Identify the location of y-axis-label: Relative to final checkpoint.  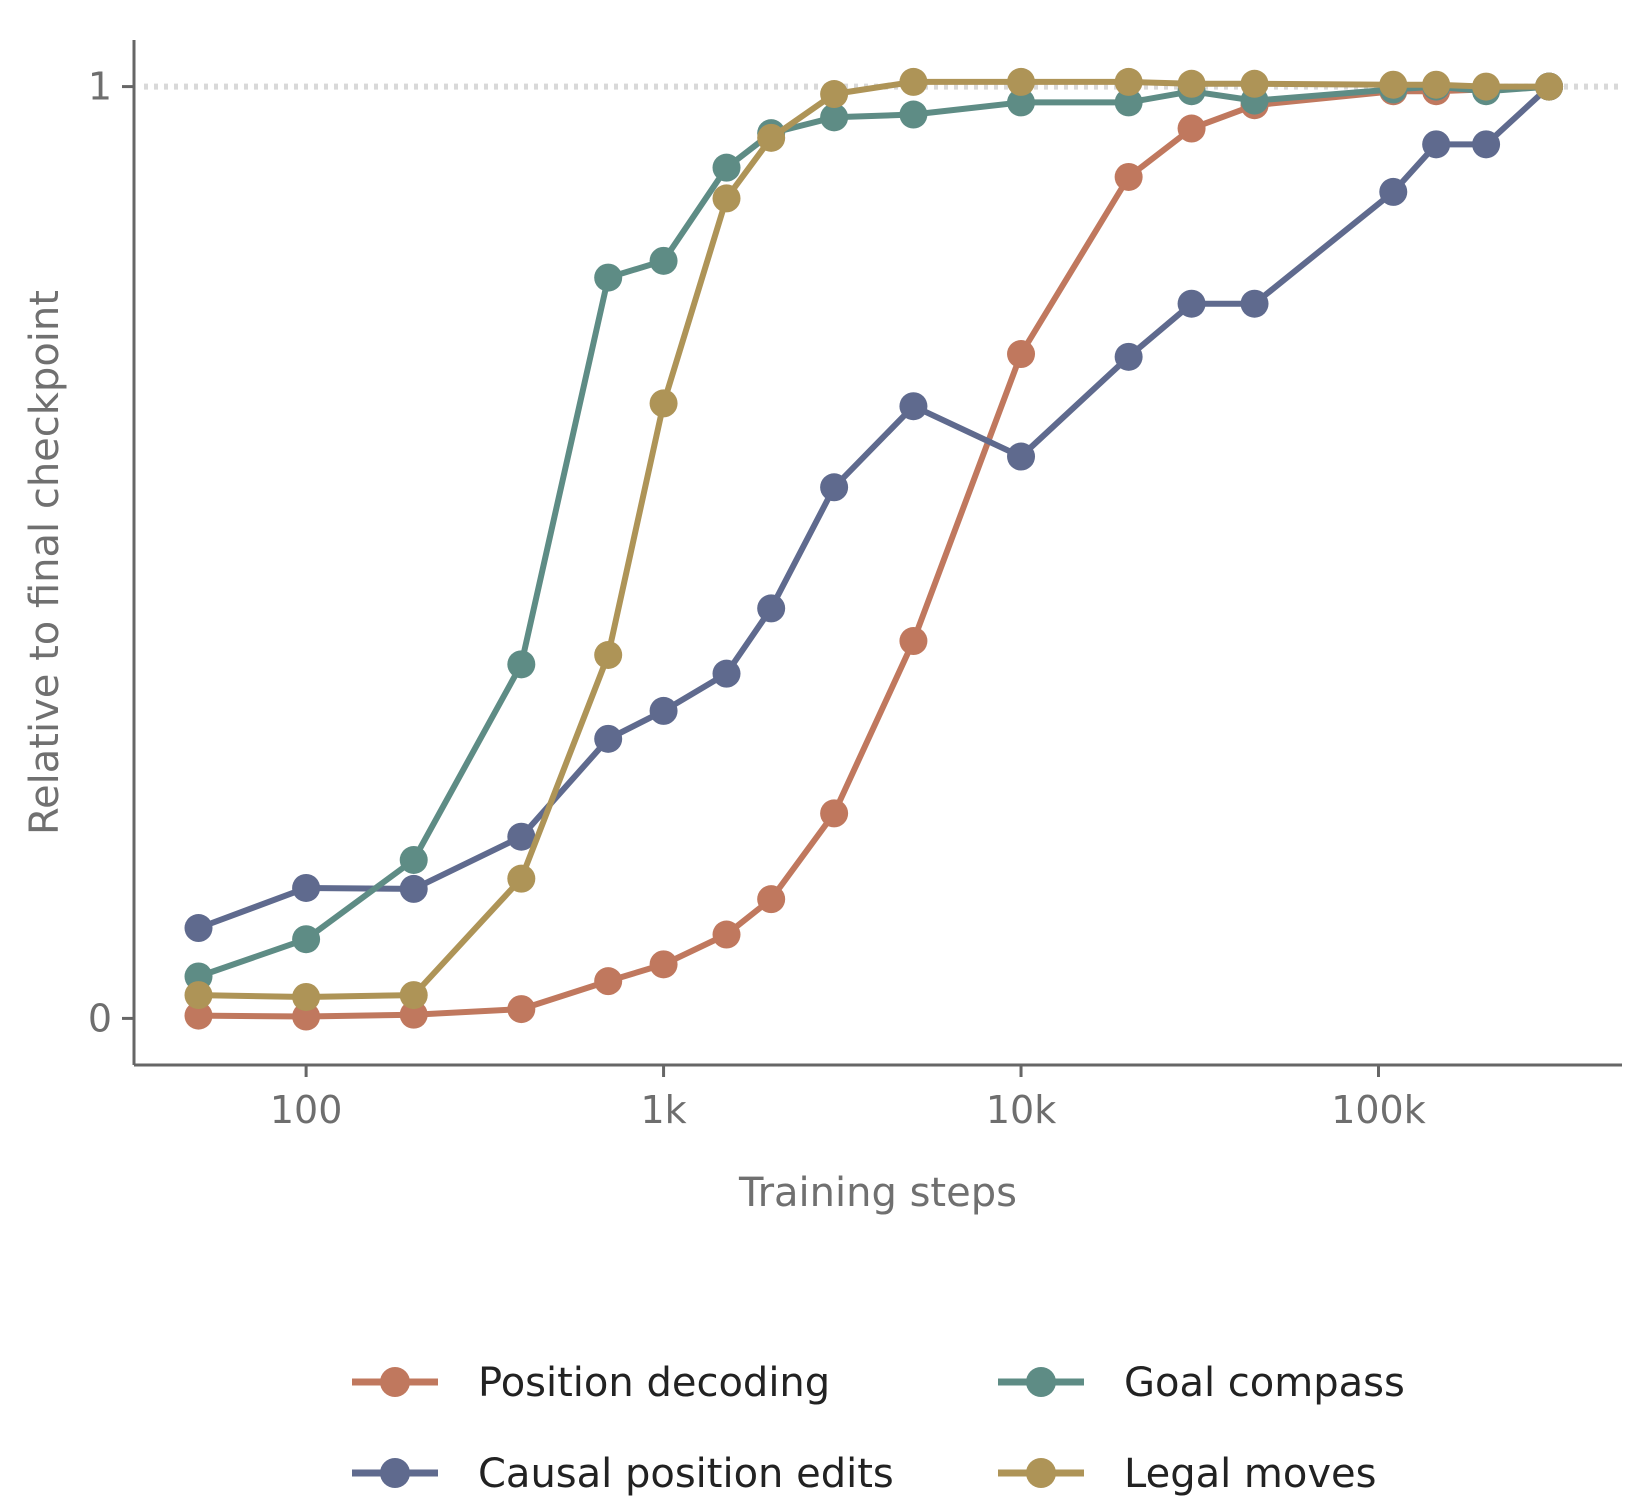
(45, 562).